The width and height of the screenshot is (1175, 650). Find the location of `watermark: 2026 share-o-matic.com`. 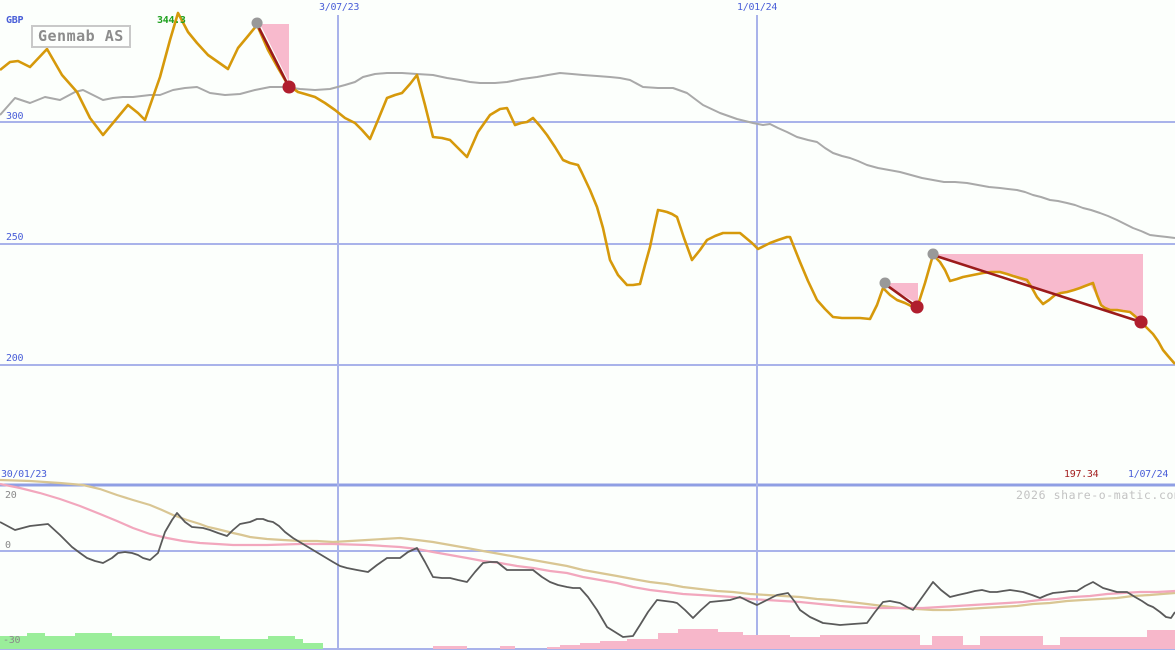

watermark: 2026 share-o-matic.com is located at coordinates (1095, 495).